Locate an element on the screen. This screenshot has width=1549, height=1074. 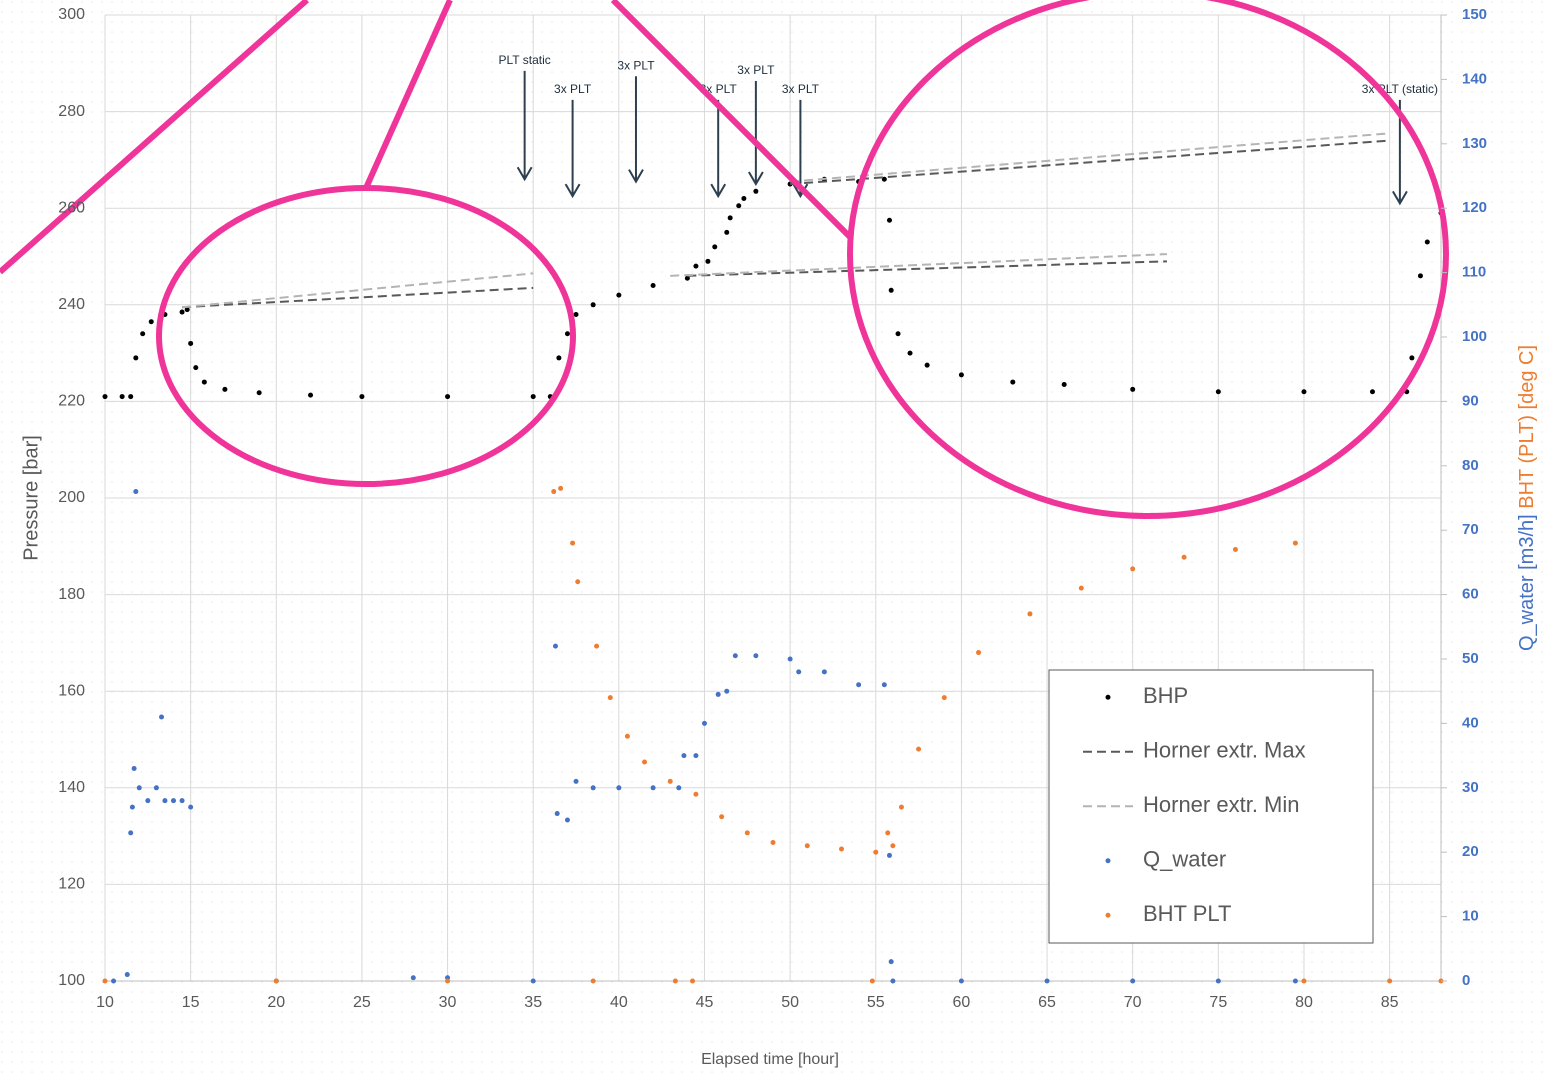
y2-tick-label: 20 is located at coordinates (1470, 851).